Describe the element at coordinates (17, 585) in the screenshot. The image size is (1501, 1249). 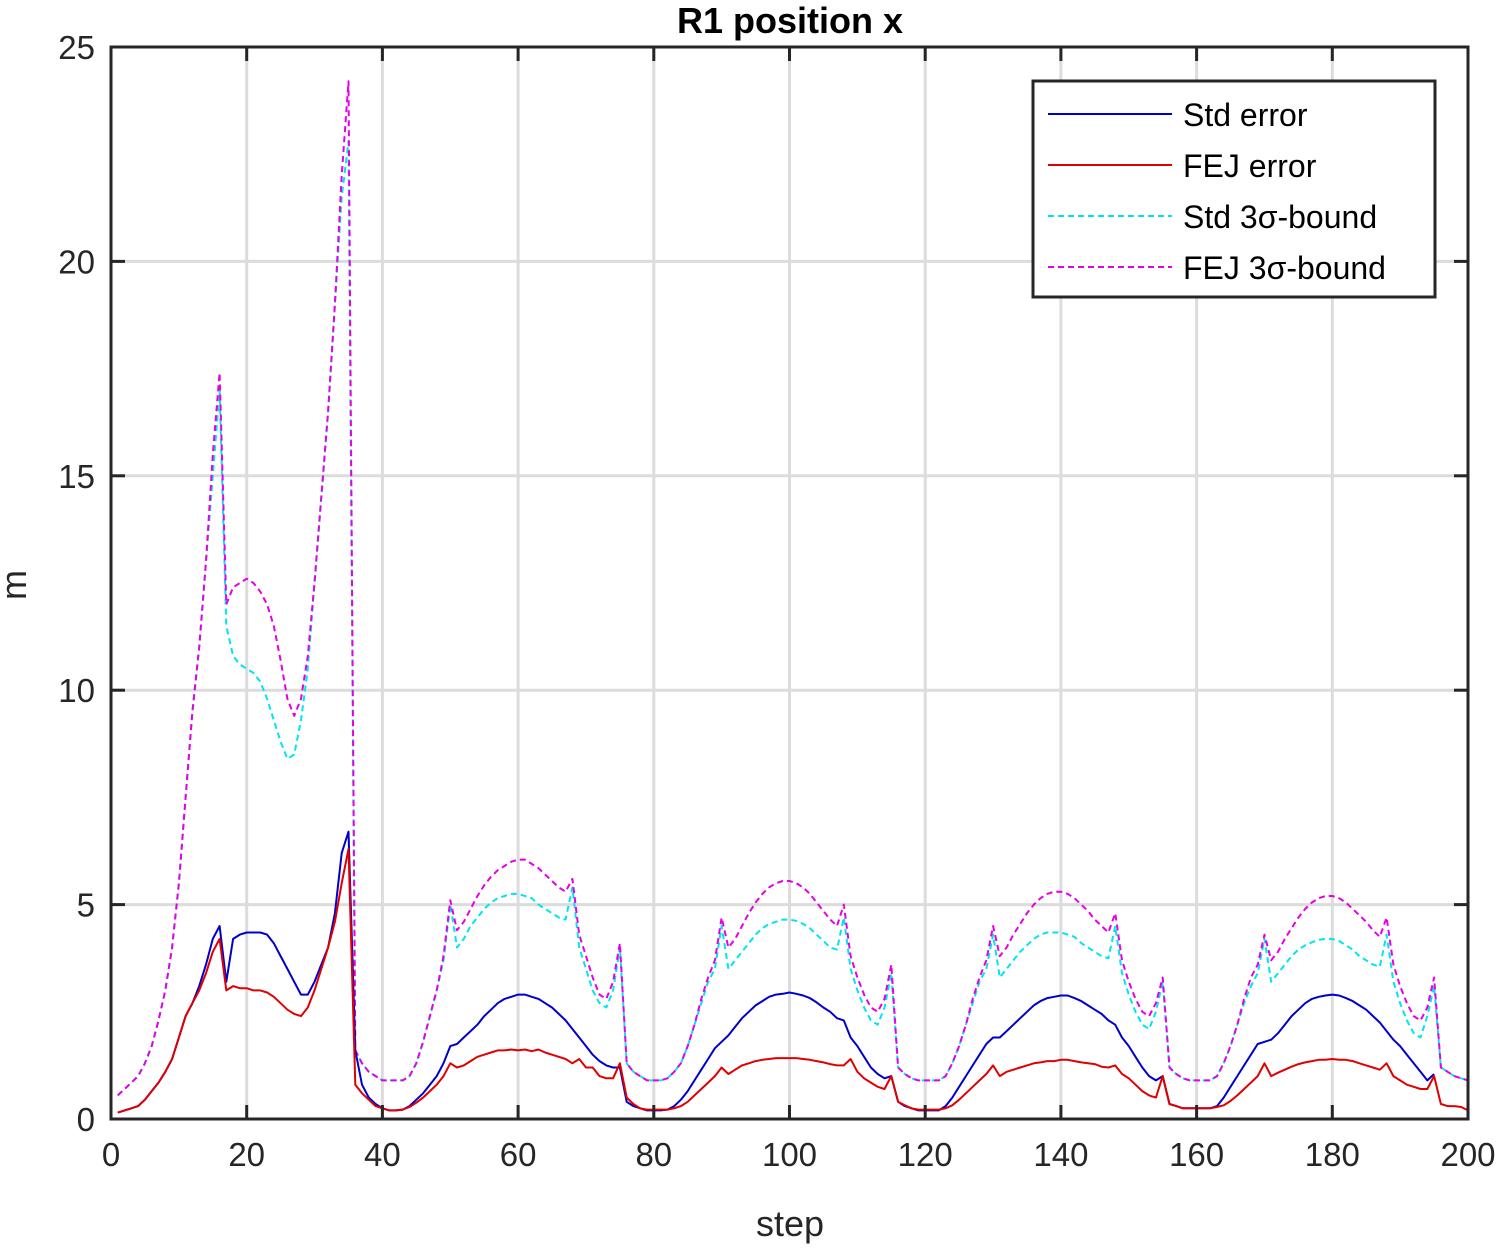
I see `y-axis-label: m` at that location.